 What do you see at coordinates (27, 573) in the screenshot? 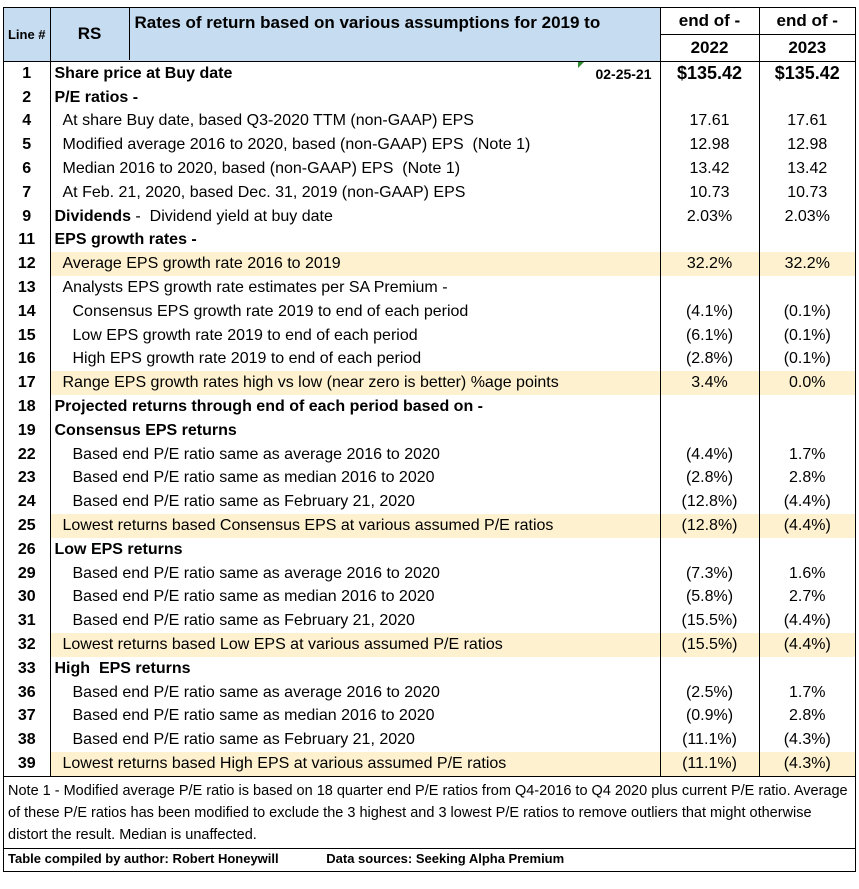
I see `line-number: 29` at bounding box center [27, 573].